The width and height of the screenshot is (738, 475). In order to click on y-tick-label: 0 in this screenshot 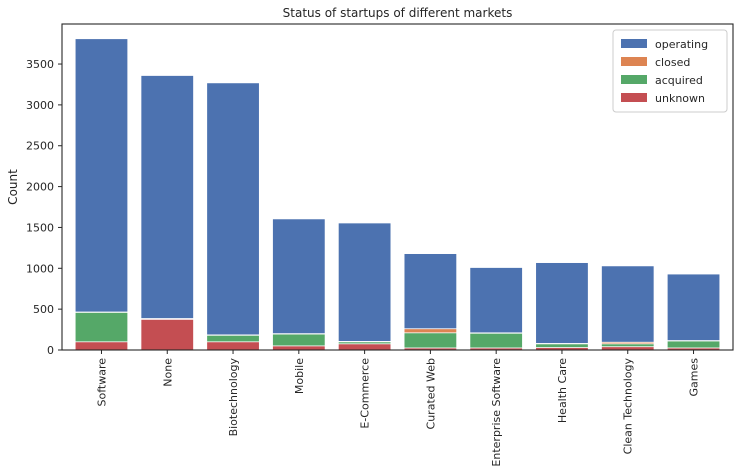, I will do `click(50, 350)`.